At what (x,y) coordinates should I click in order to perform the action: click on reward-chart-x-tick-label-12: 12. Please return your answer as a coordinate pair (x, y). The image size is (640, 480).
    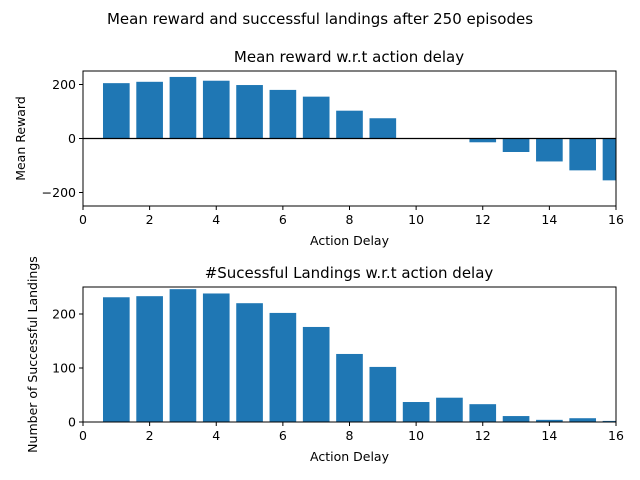
    Looking at the image, I should click on (483, 219).